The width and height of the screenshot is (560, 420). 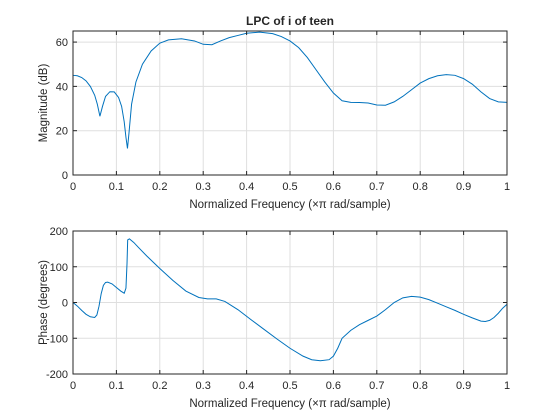 I want to click on magnitude-x-tick-label: 0.9, so click(x=463, y=187).